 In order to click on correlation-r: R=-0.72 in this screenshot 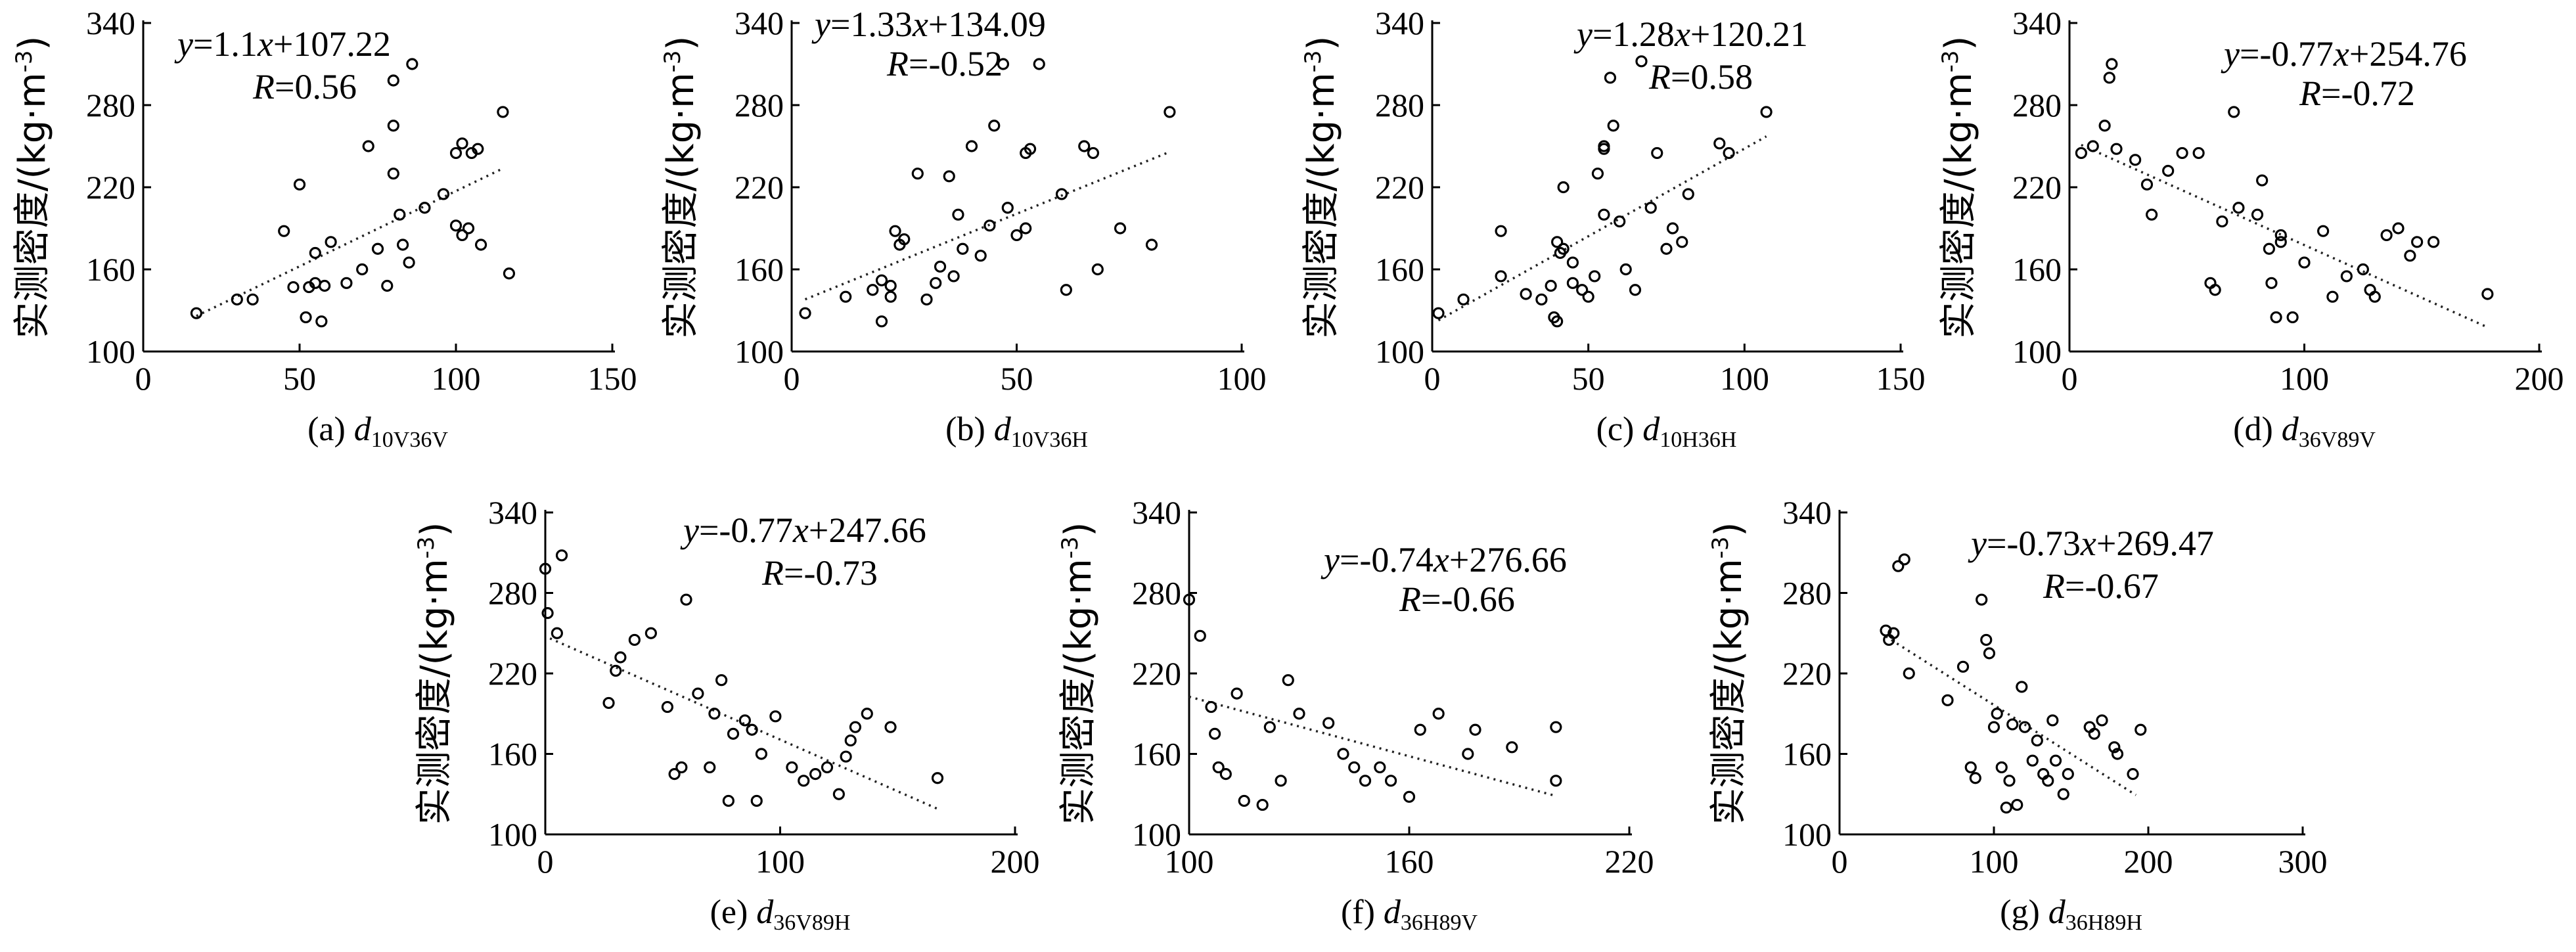, I will do `click(2357, 93)`.